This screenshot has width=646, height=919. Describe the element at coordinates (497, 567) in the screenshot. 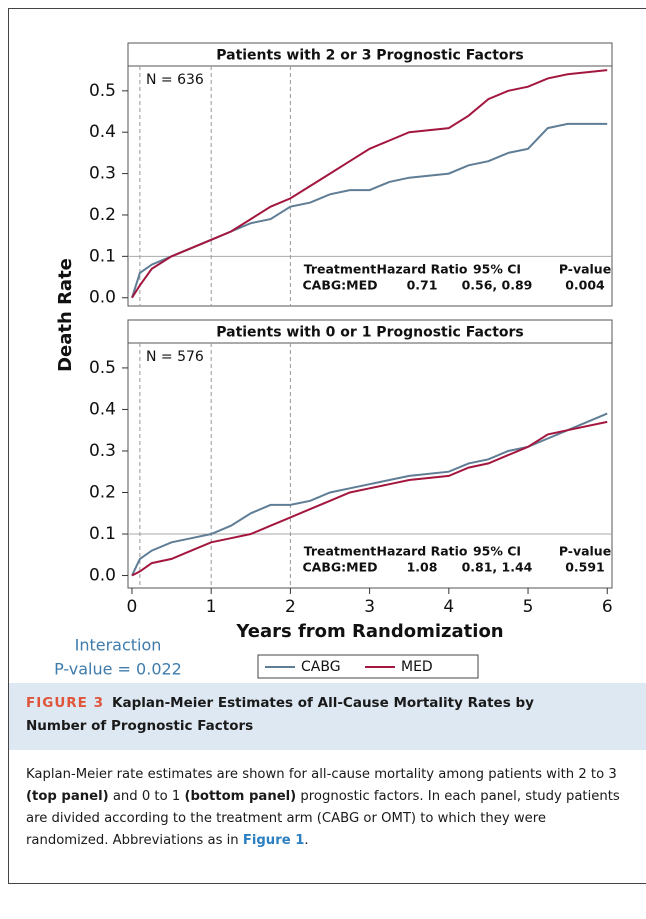

I see `stats-value: 0.81, 1.44` at that location.